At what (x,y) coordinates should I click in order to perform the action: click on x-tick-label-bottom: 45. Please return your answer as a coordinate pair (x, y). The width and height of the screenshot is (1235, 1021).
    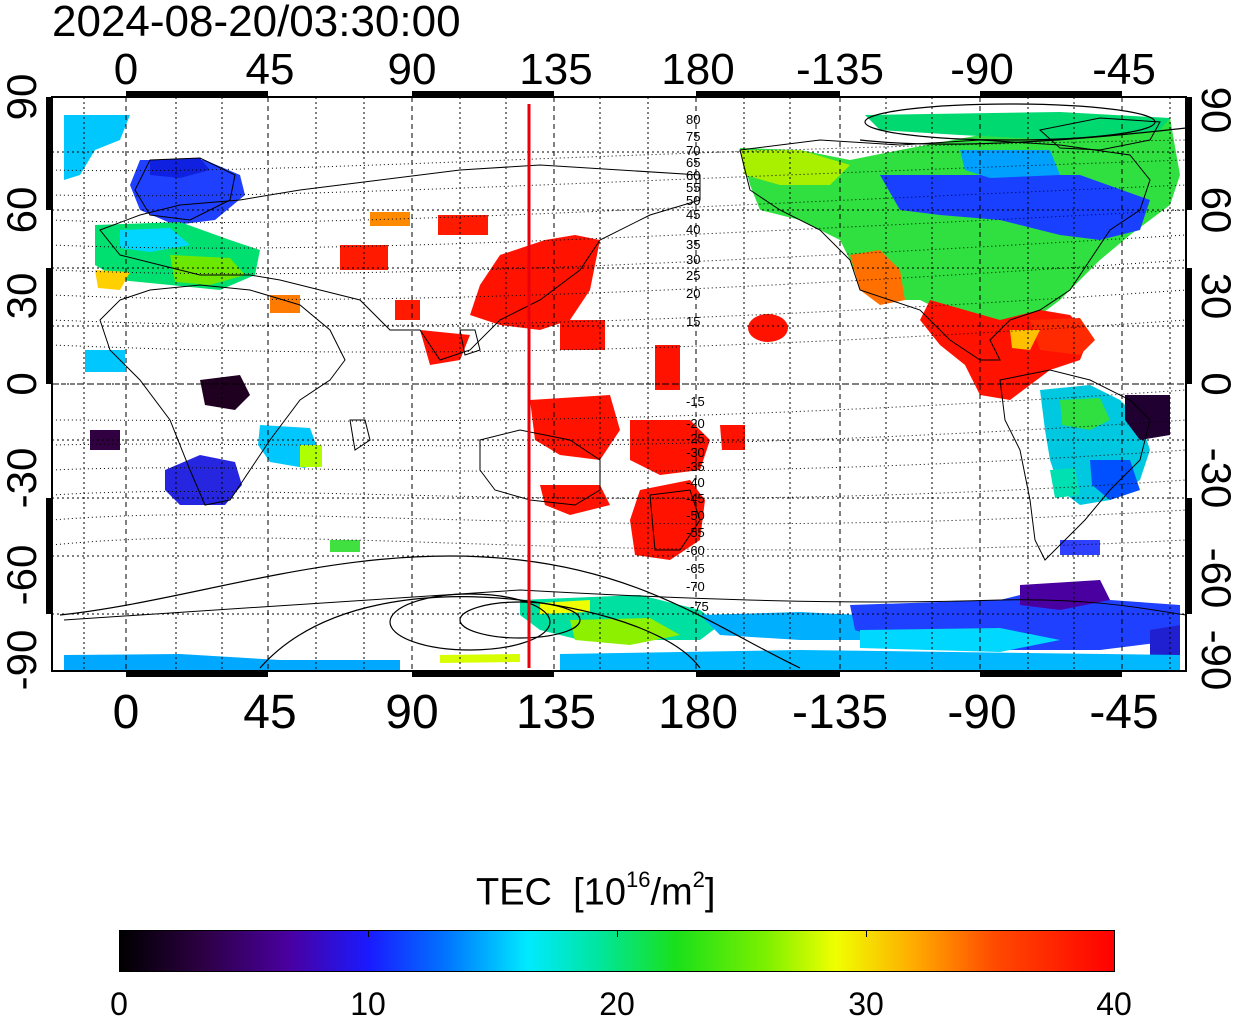
    Looking at the image, I should click on (269, 712).